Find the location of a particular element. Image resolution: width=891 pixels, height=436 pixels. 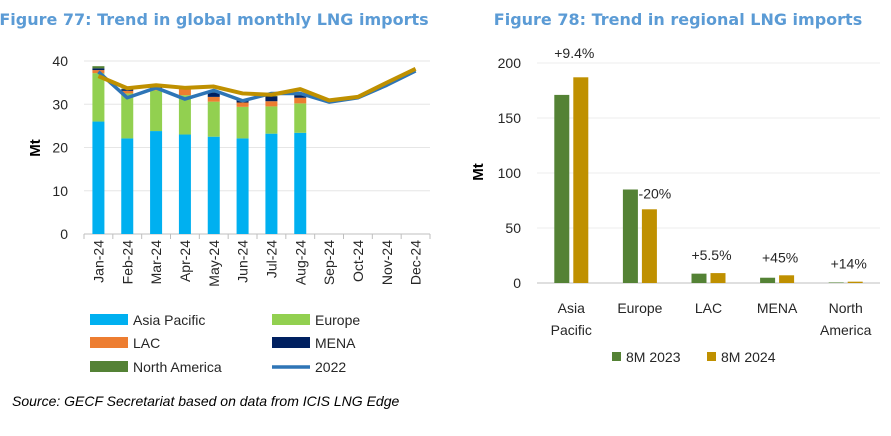

change-annotation: +45% is located at coordinates (780, 257).